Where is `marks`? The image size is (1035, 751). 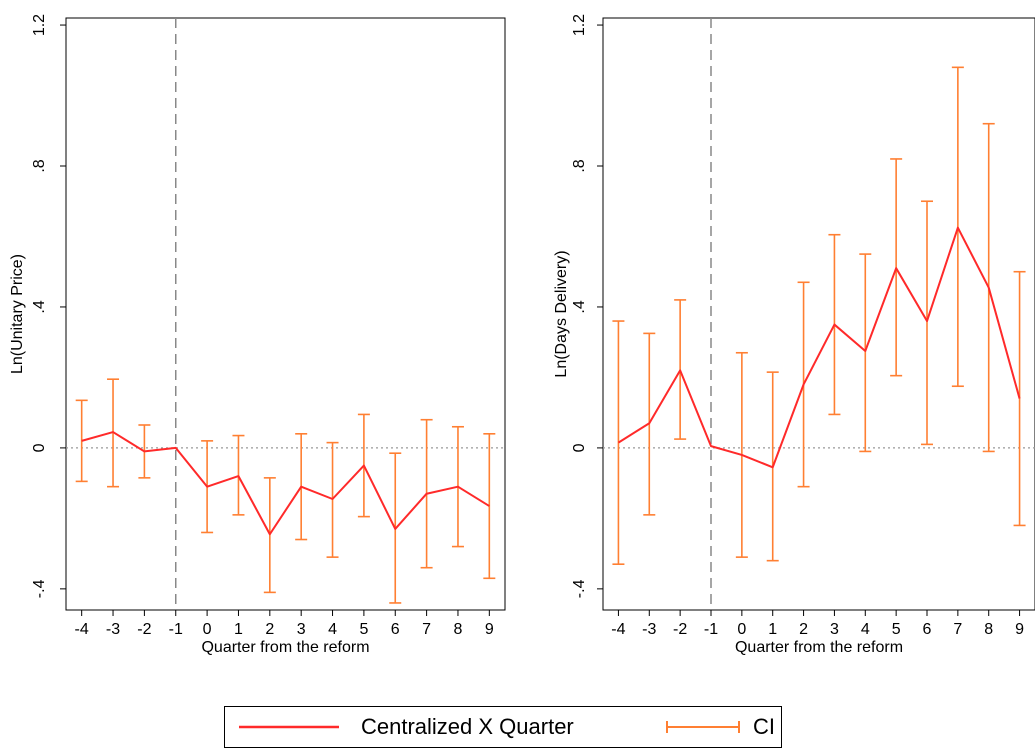 marks is located at coordinates (285, 491).